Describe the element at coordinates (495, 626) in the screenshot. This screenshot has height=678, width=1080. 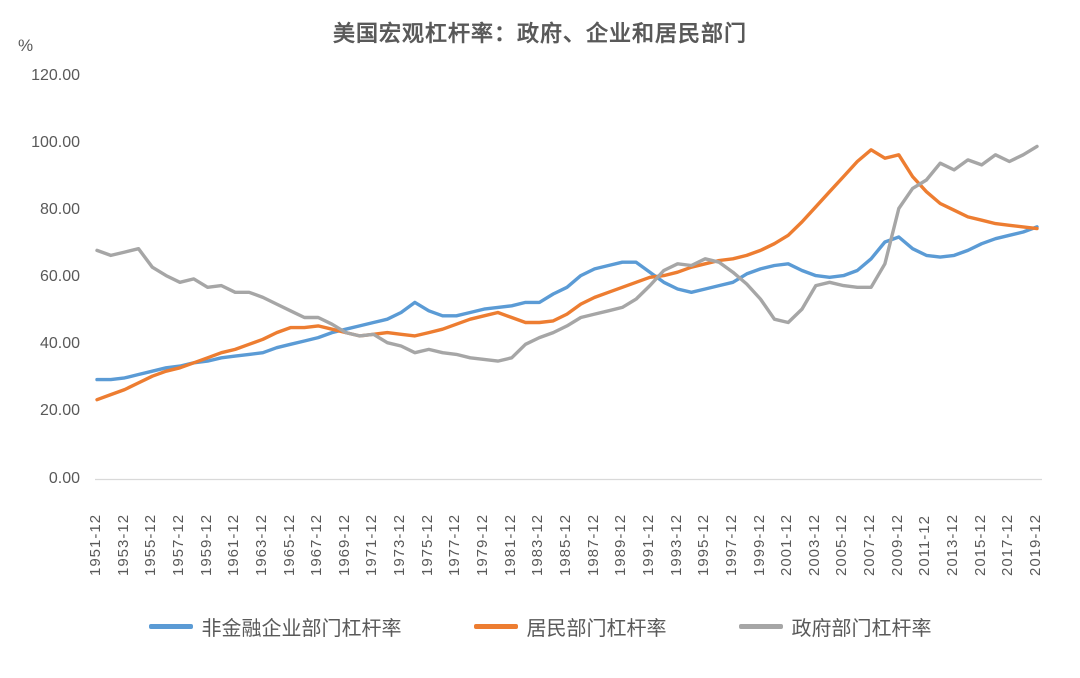
I see `legend-line-swatch-household` at that location.